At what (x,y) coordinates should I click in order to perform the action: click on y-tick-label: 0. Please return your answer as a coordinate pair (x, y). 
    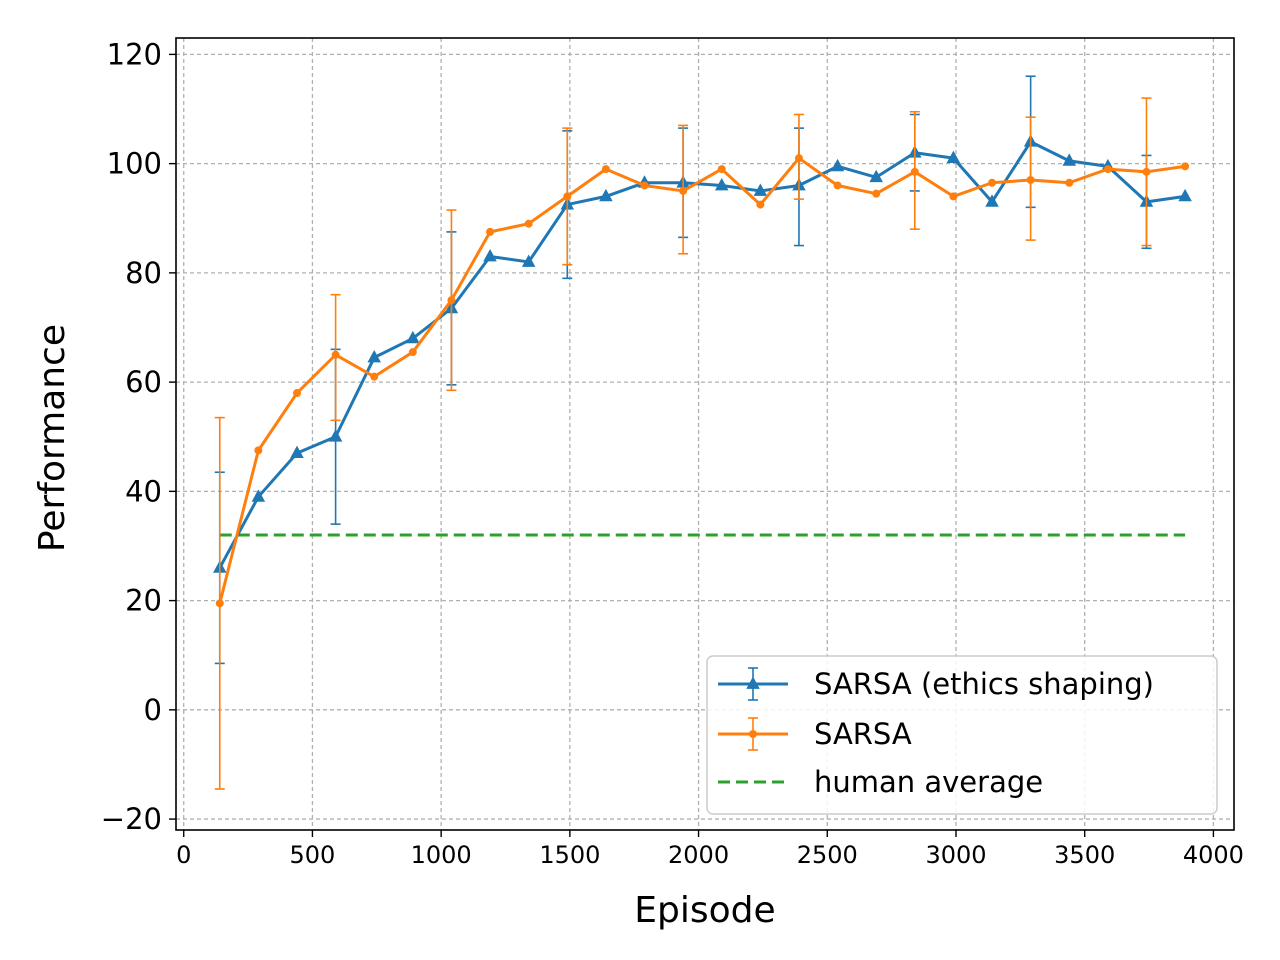
    Looking at the image, I should click on (153, 710).